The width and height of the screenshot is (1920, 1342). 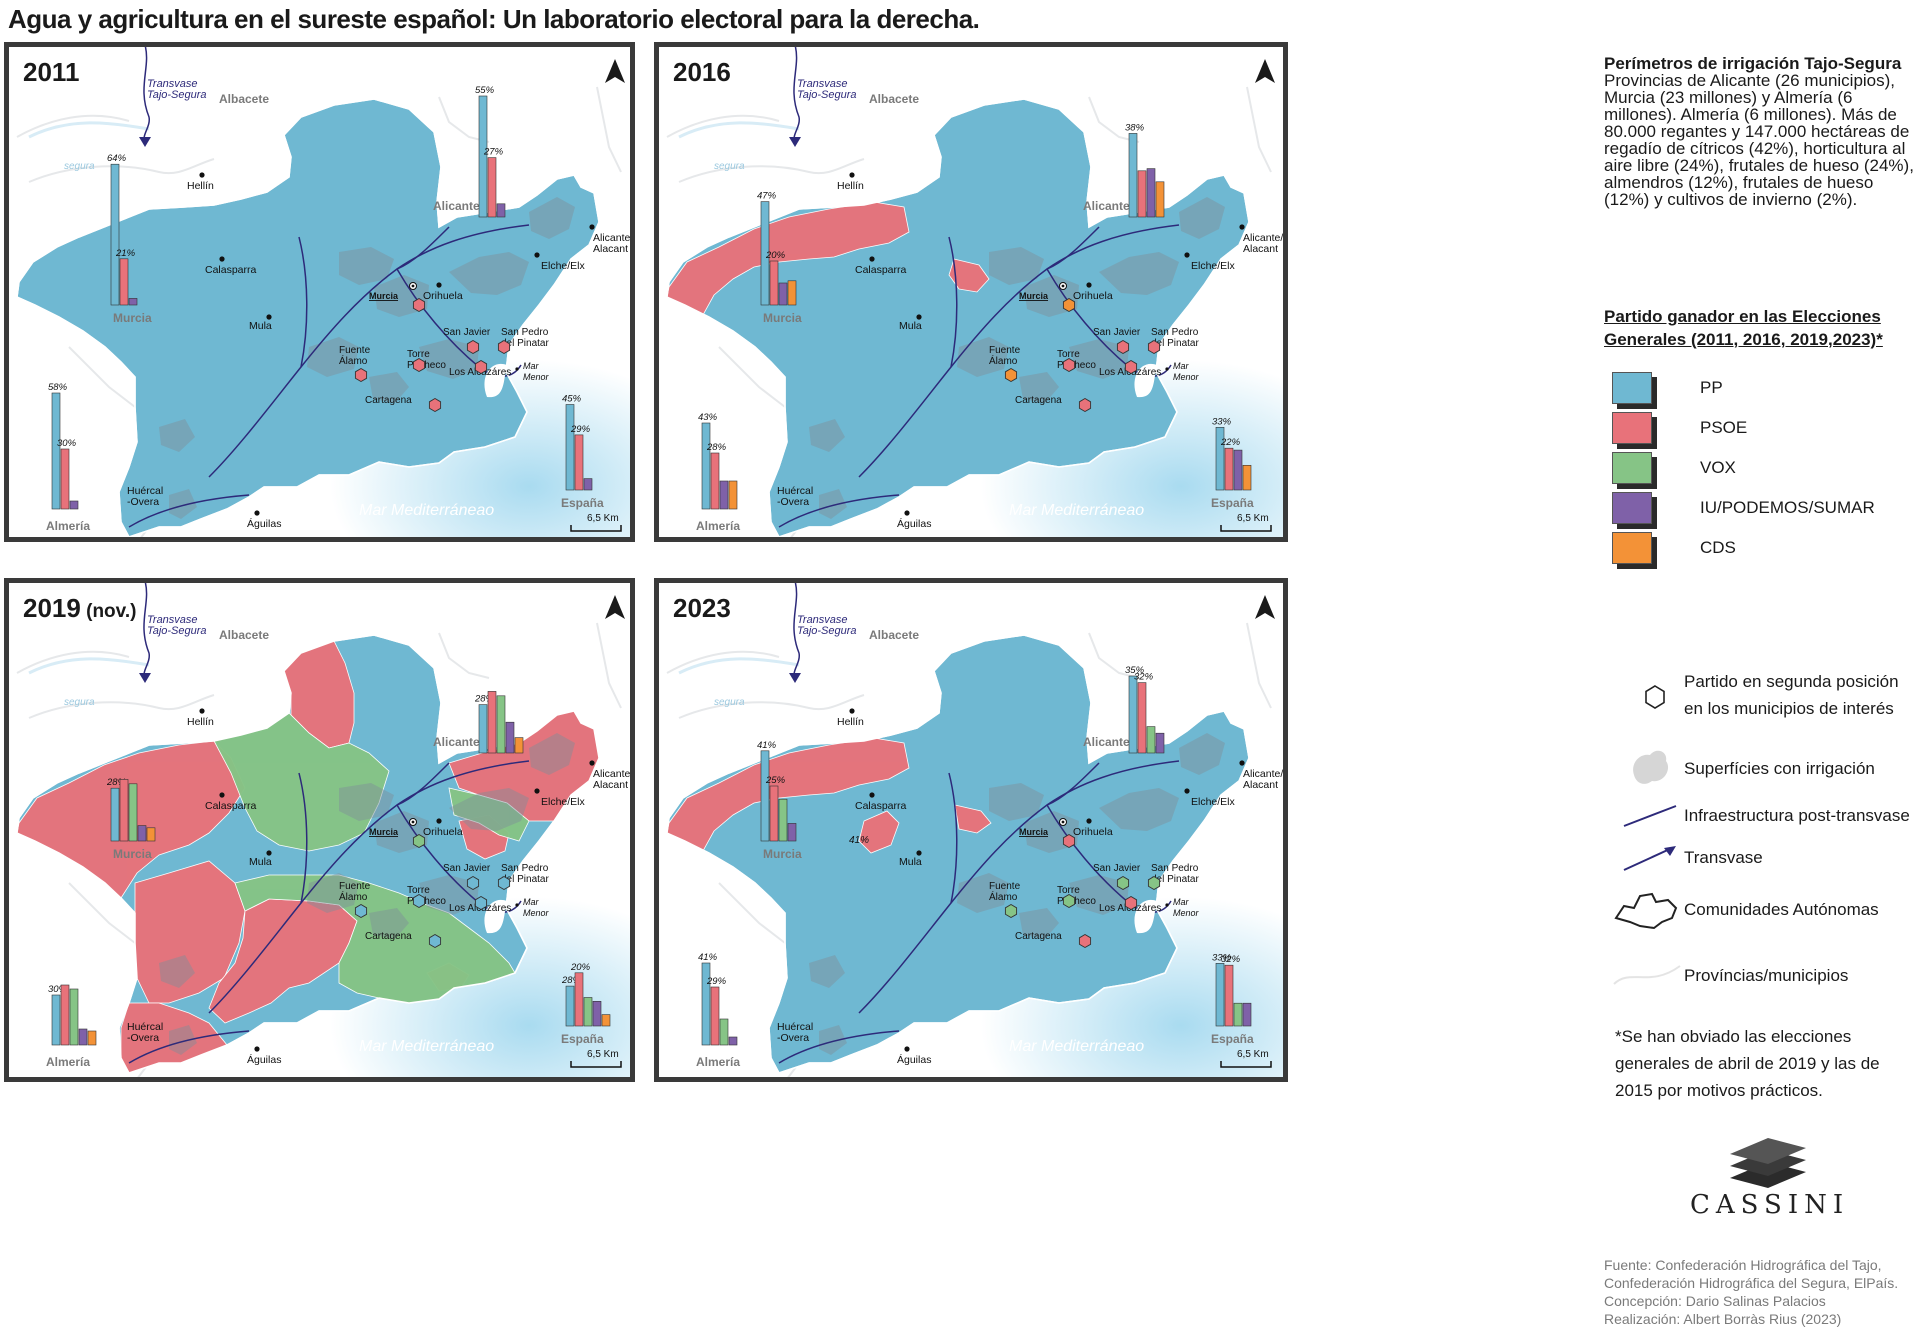 I want to click on murcia-bar-psoe, so click(x=124, y=282).